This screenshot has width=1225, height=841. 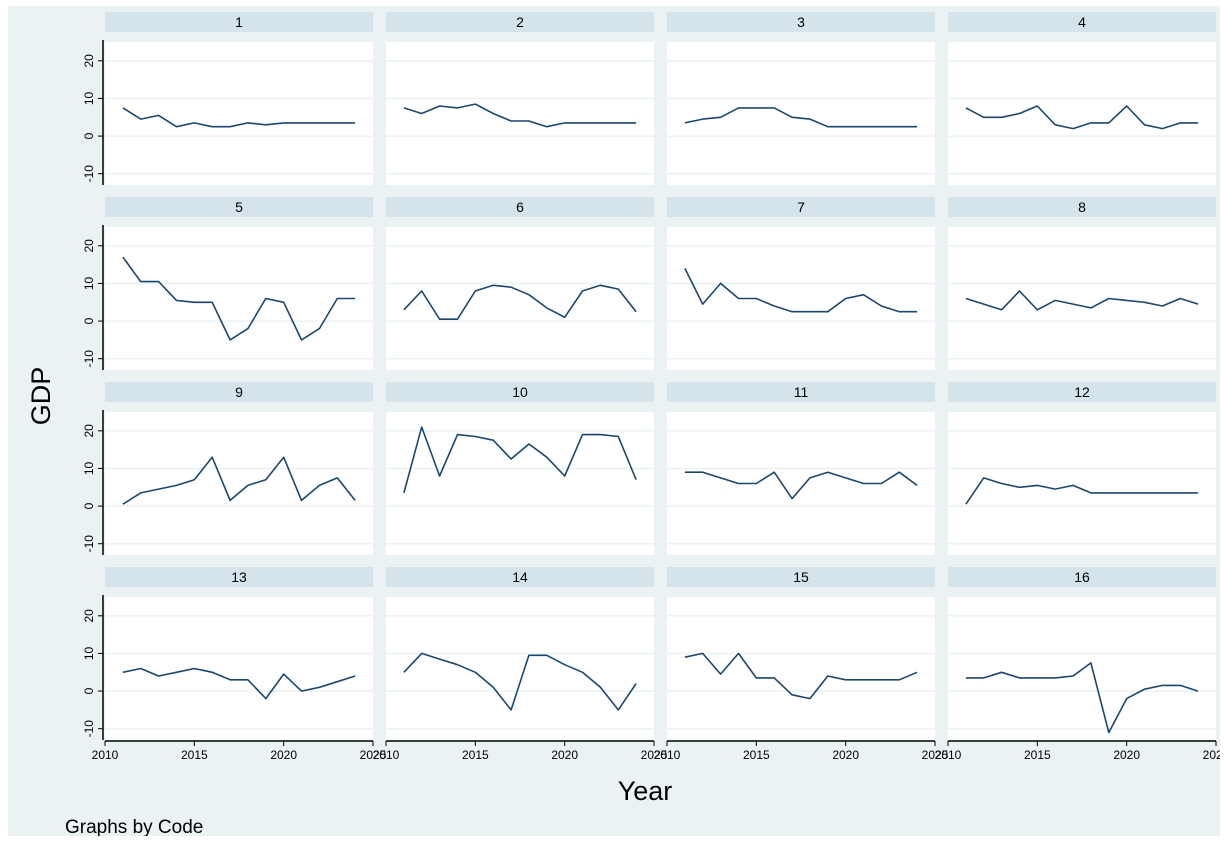 I want to click on panel-8: 8, so click(x=1082, y=283).